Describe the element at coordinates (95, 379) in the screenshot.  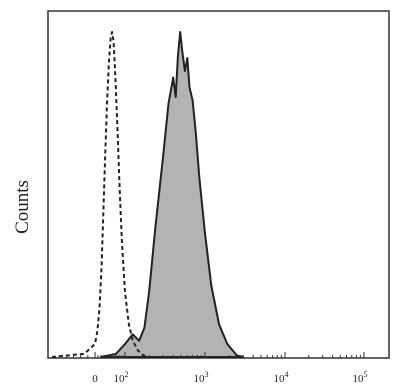
I see `x-tick-label: 0` at that location.